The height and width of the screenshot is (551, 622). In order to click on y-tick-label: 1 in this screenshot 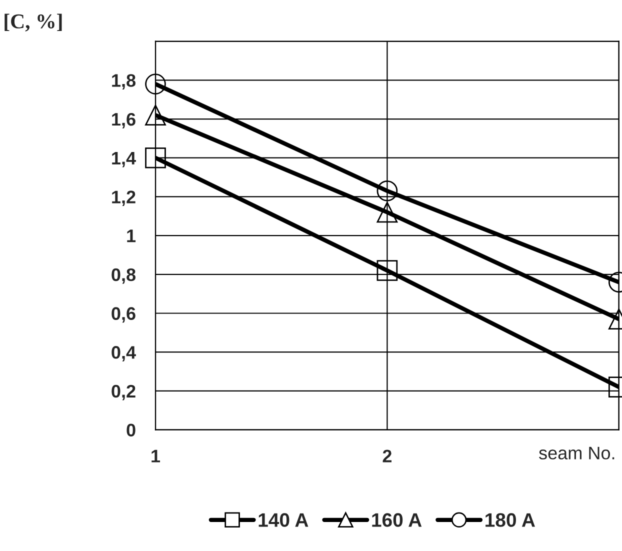, I will do `click(131, 236)`.